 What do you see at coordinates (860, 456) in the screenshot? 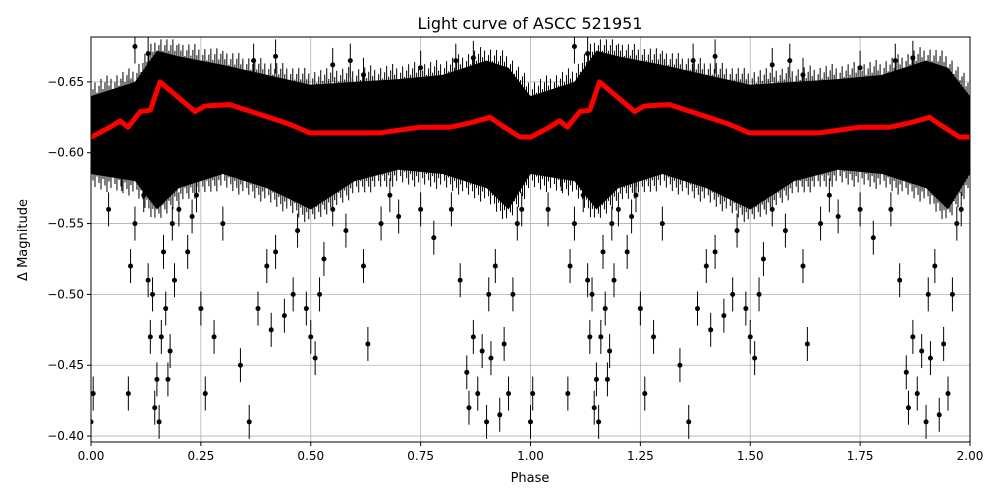
I see `x-tick-label: 1.75` at bounding box center [860, 456].